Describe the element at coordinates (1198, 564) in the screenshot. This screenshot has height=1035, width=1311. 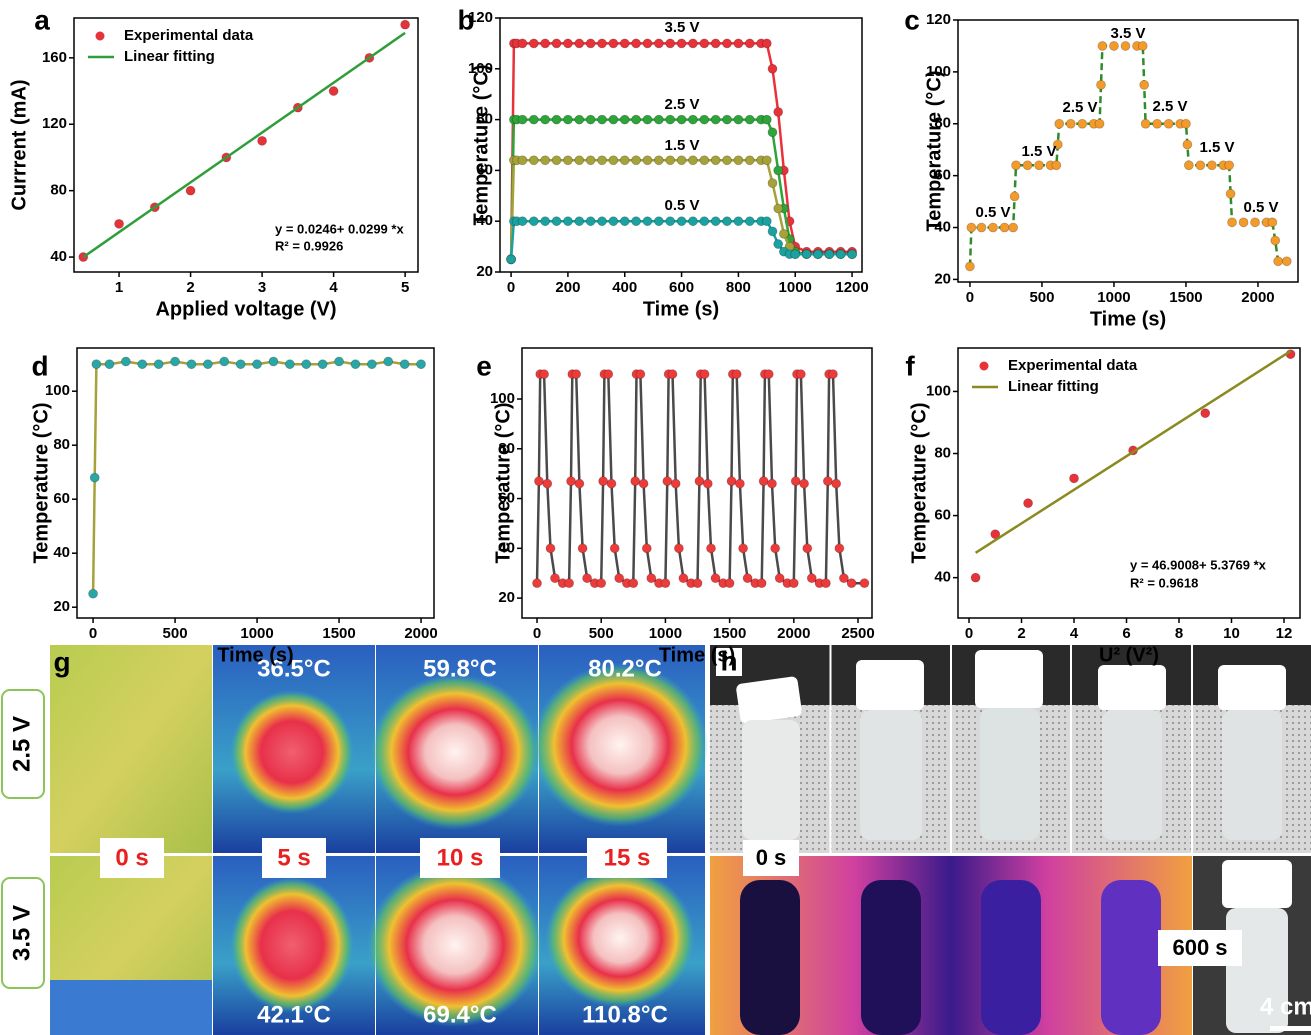
I see `annotation: y = 46.9008+ 5.3769 *x` at that location.